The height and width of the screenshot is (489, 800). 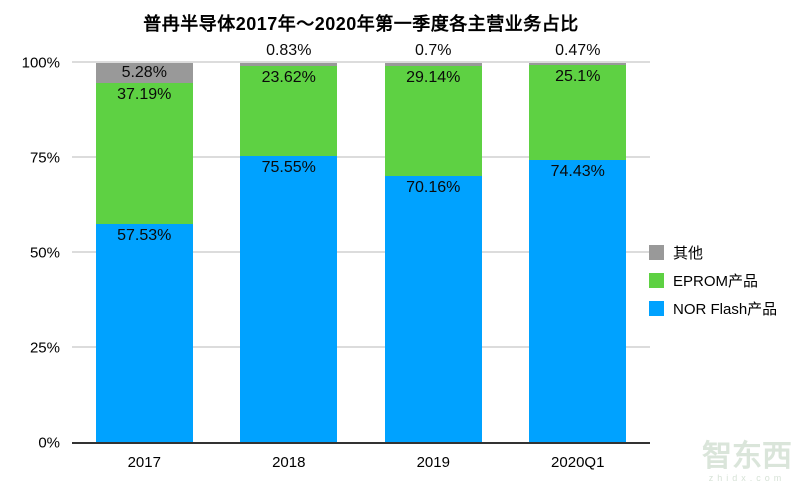 I want to click on x-axis-label-2018: 2018, so click(x=289, y=462).